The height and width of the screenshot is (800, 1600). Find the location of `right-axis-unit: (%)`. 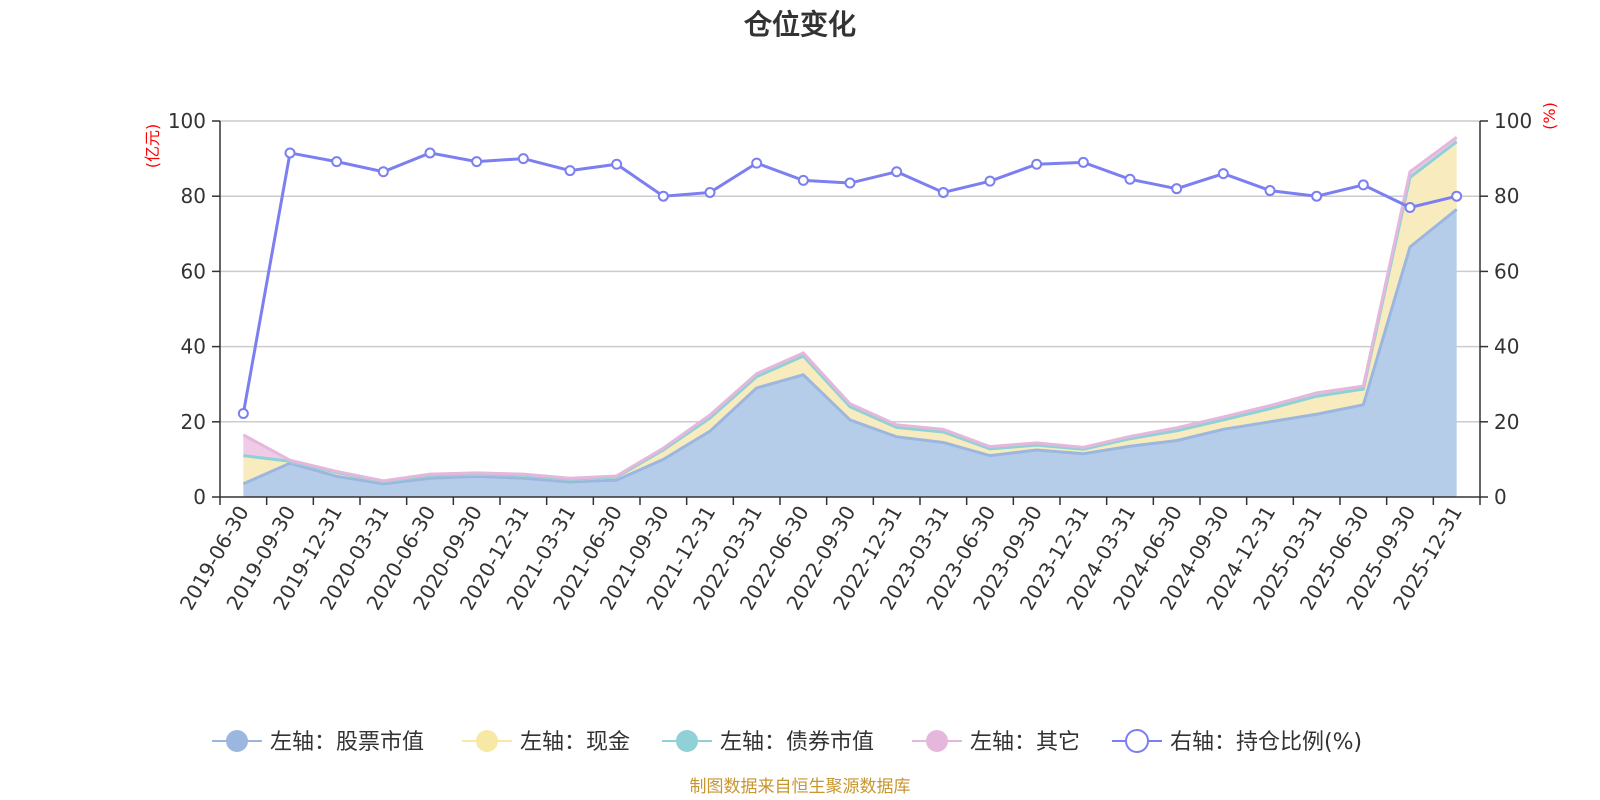

right-axis-unit: (%) is located at coordinates (1549, 116).